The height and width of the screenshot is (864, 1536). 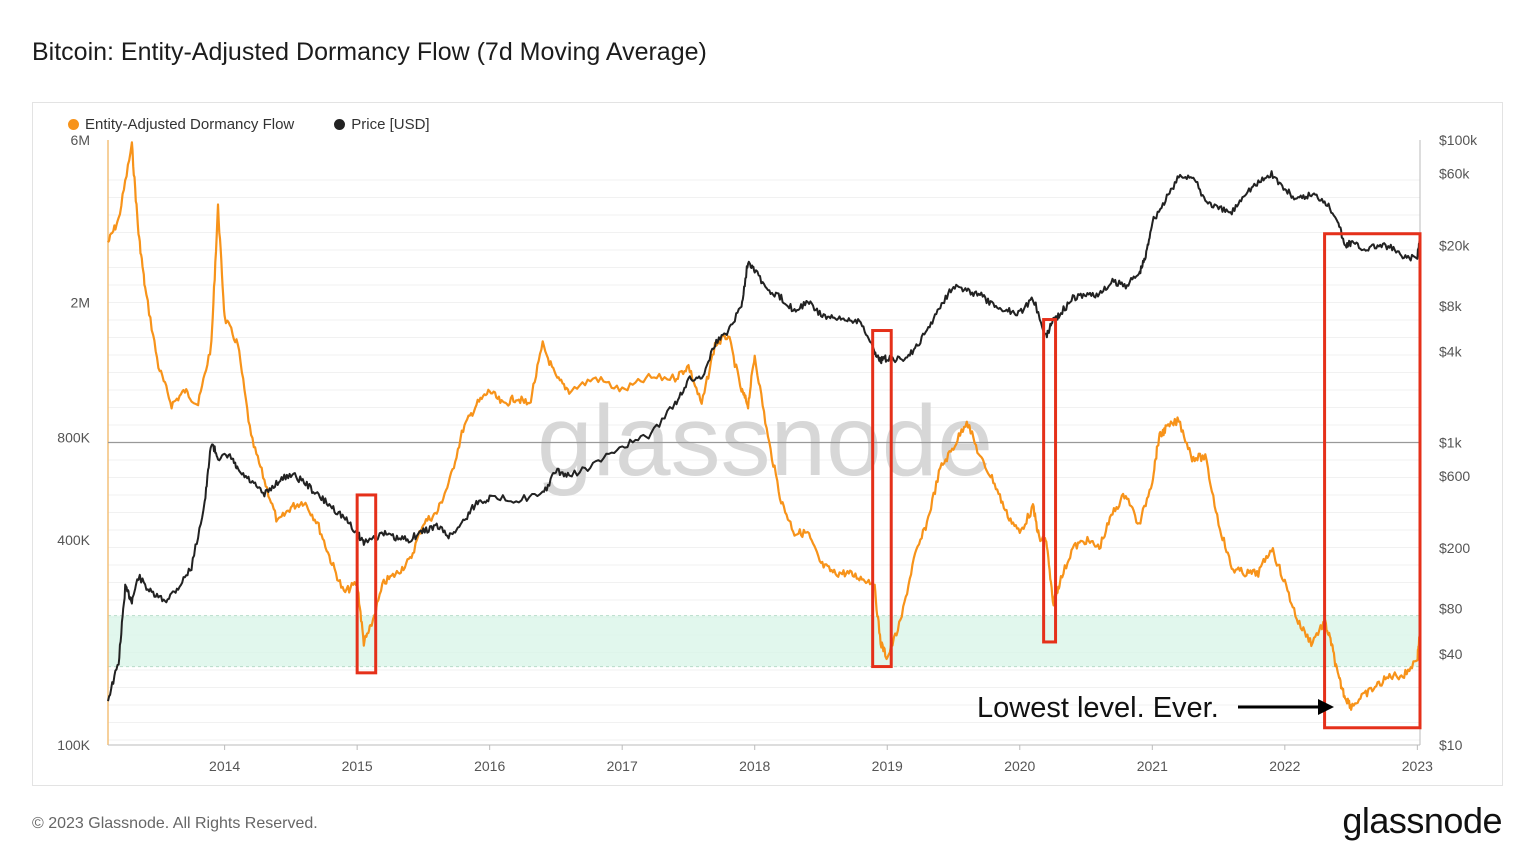 What do you see at coordinates (1454, 246) in the screenshot?
I see `right-tick-label: $20k` at bounding box center [1454, 246].